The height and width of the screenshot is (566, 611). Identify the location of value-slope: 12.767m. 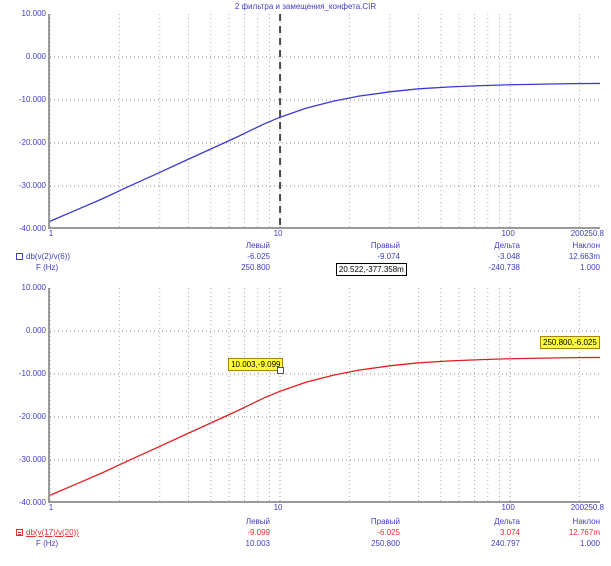
(584, 532).